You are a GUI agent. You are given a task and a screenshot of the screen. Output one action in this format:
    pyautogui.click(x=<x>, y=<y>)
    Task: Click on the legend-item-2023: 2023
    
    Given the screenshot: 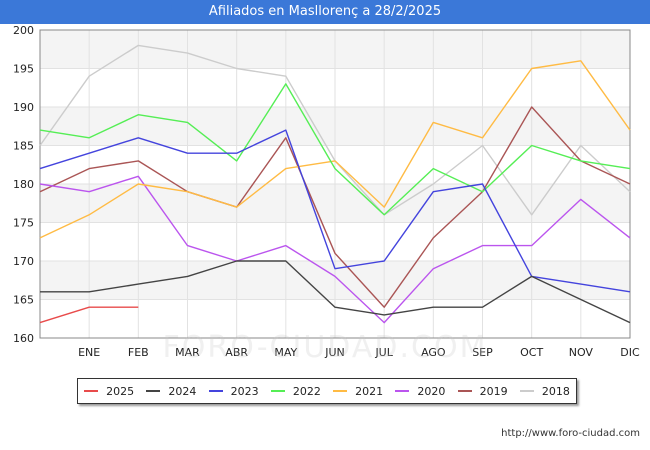 What is the action you would take?
    pyautogui.click(x=233, y=391)
    